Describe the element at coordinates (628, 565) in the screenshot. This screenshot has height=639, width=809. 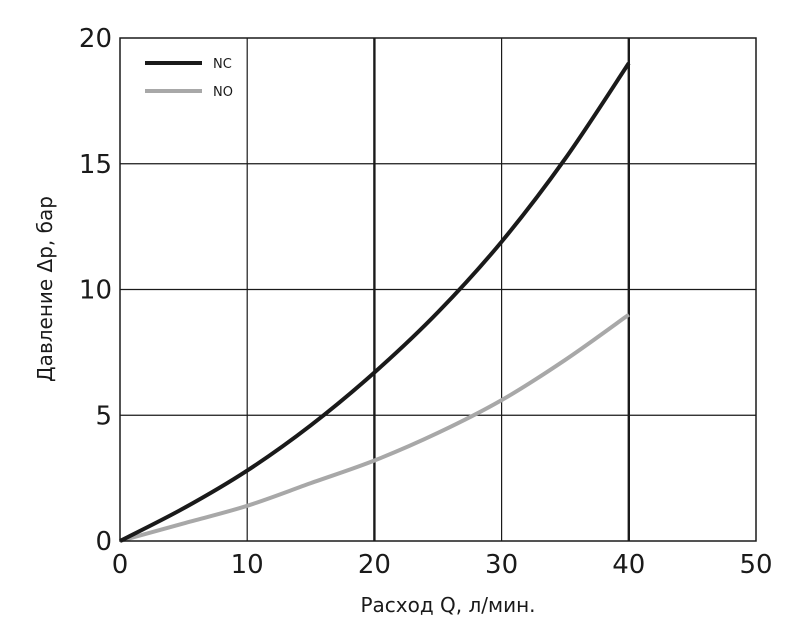
I see `x-tick-label-40: 40` at that location.